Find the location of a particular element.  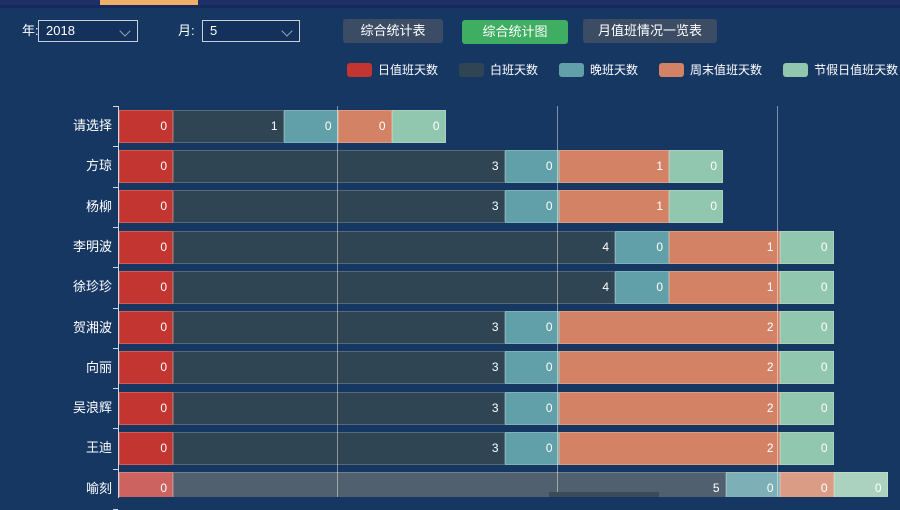

bar-row-向丽: 0 3 0 2 0 is located at coordinates (476, 368).